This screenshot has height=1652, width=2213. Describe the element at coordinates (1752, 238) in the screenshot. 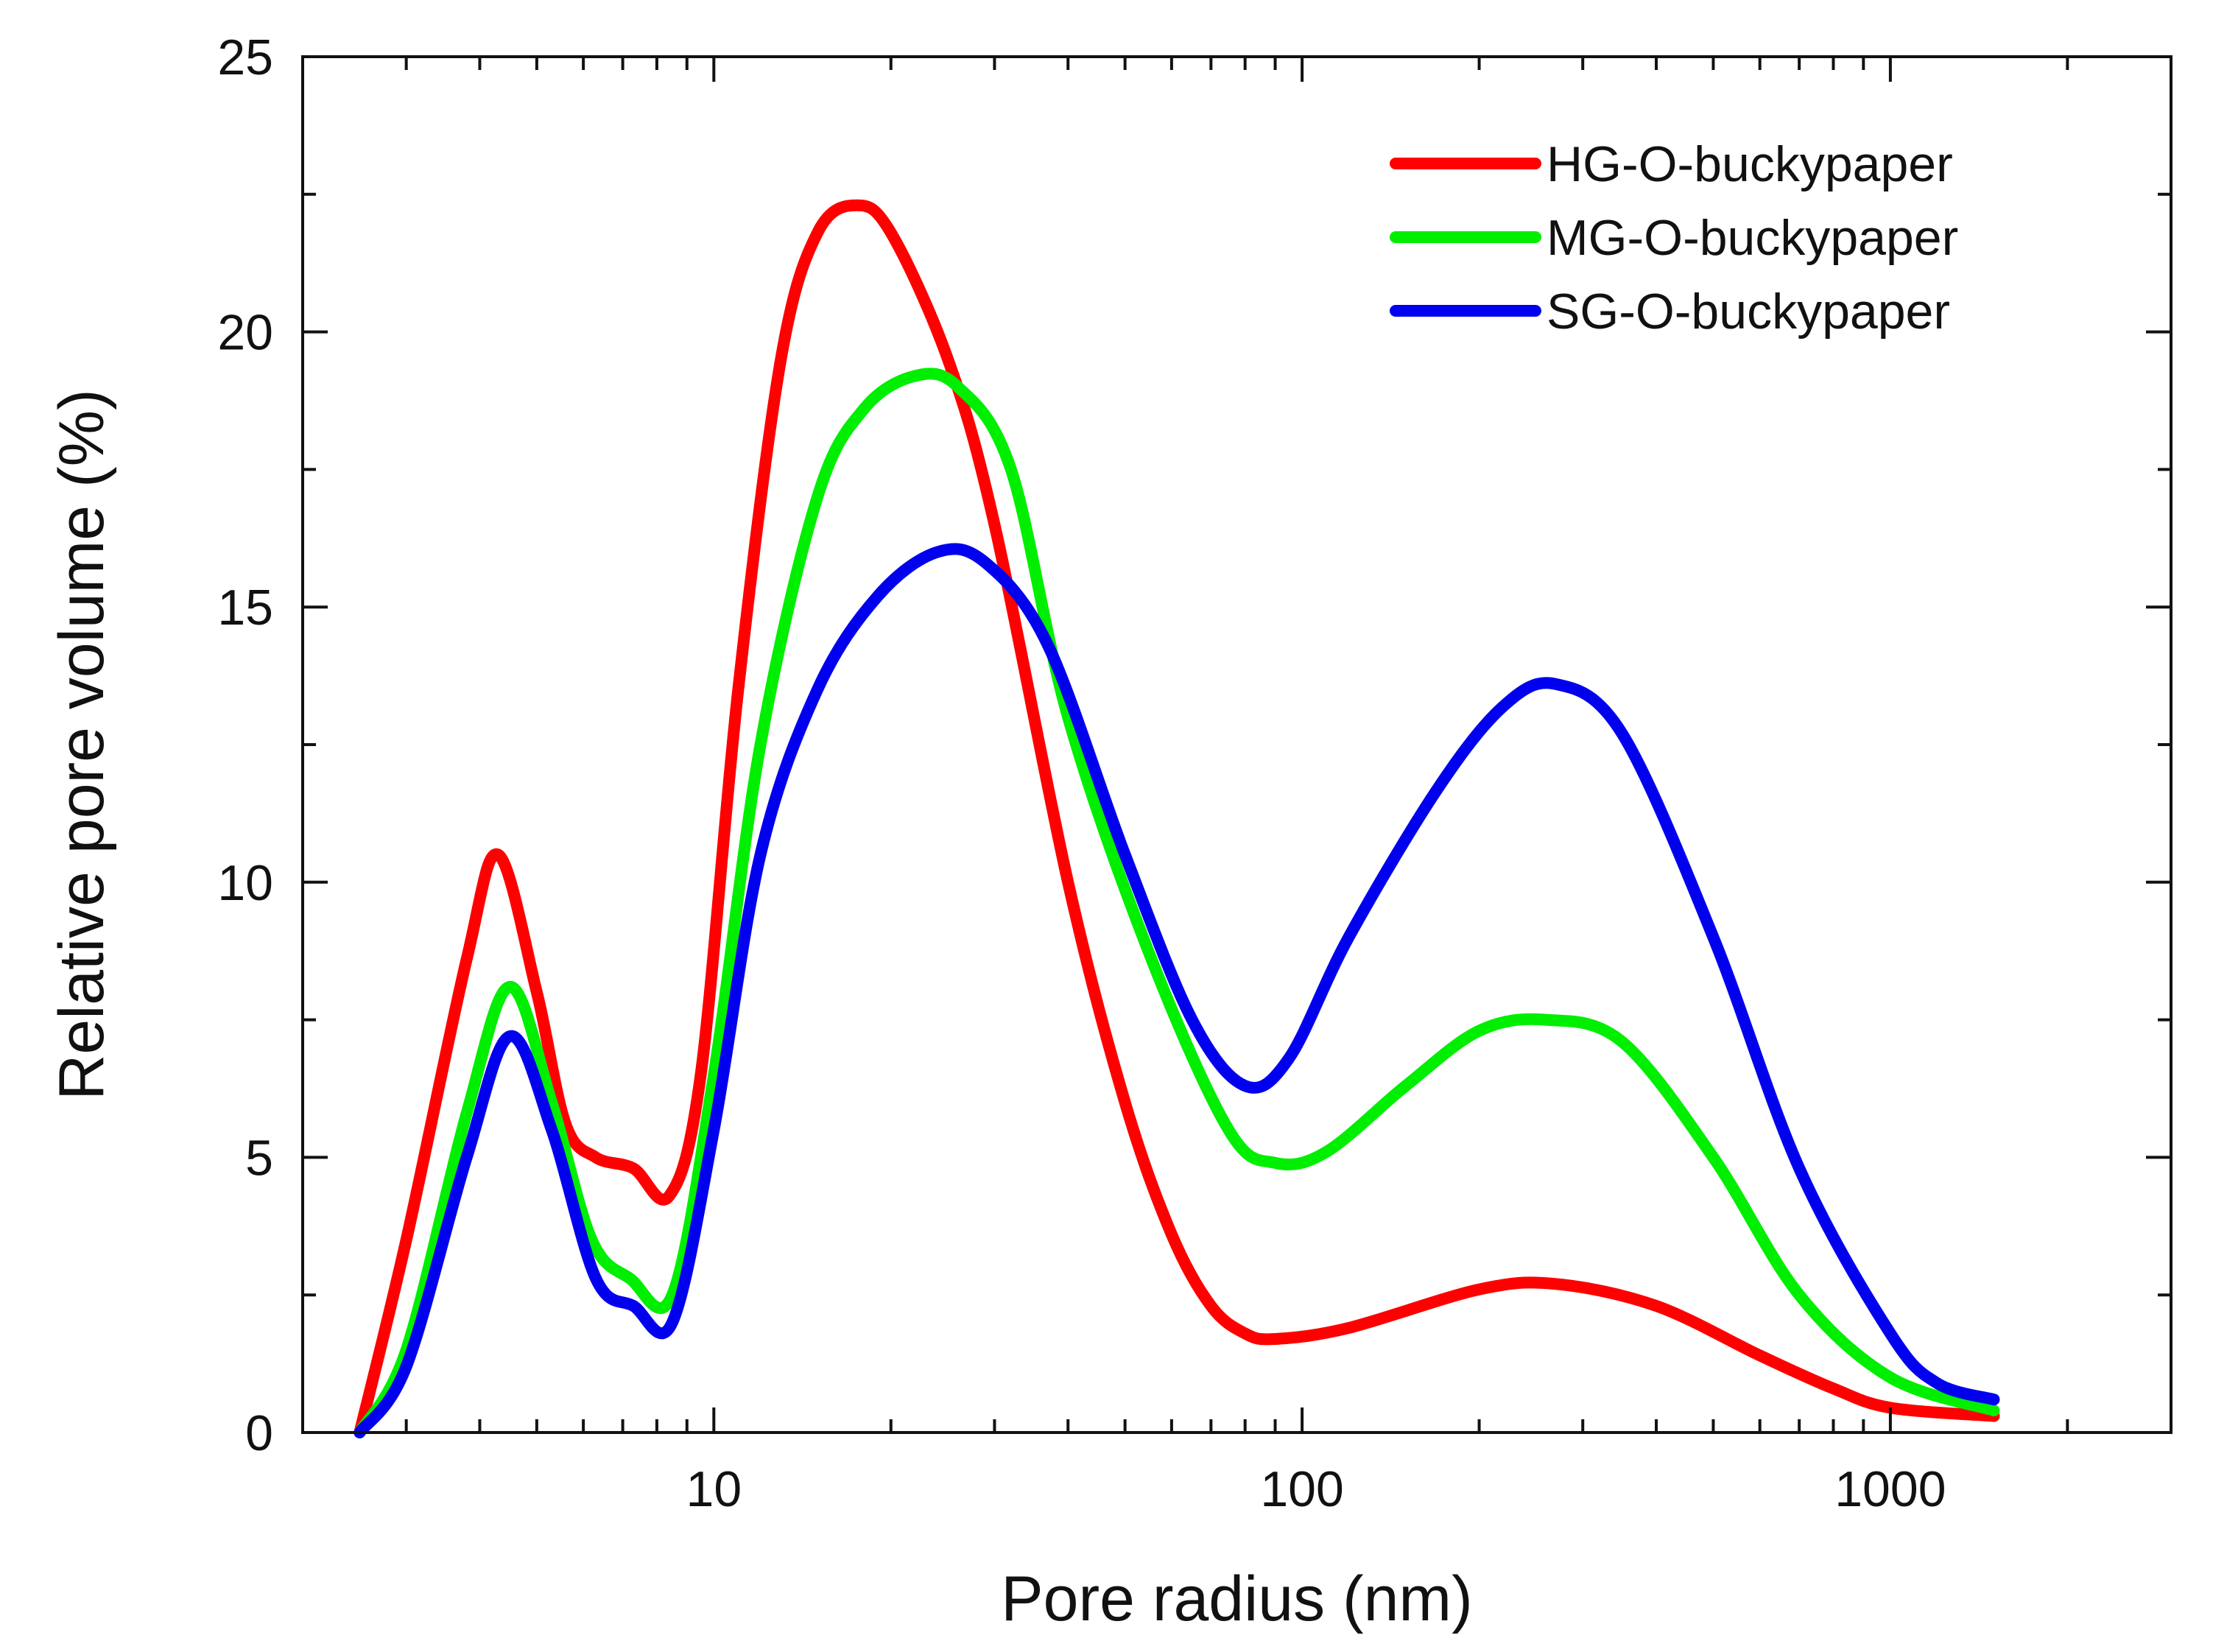

I see `legend-label: MG-O-buckypaper` at that location.